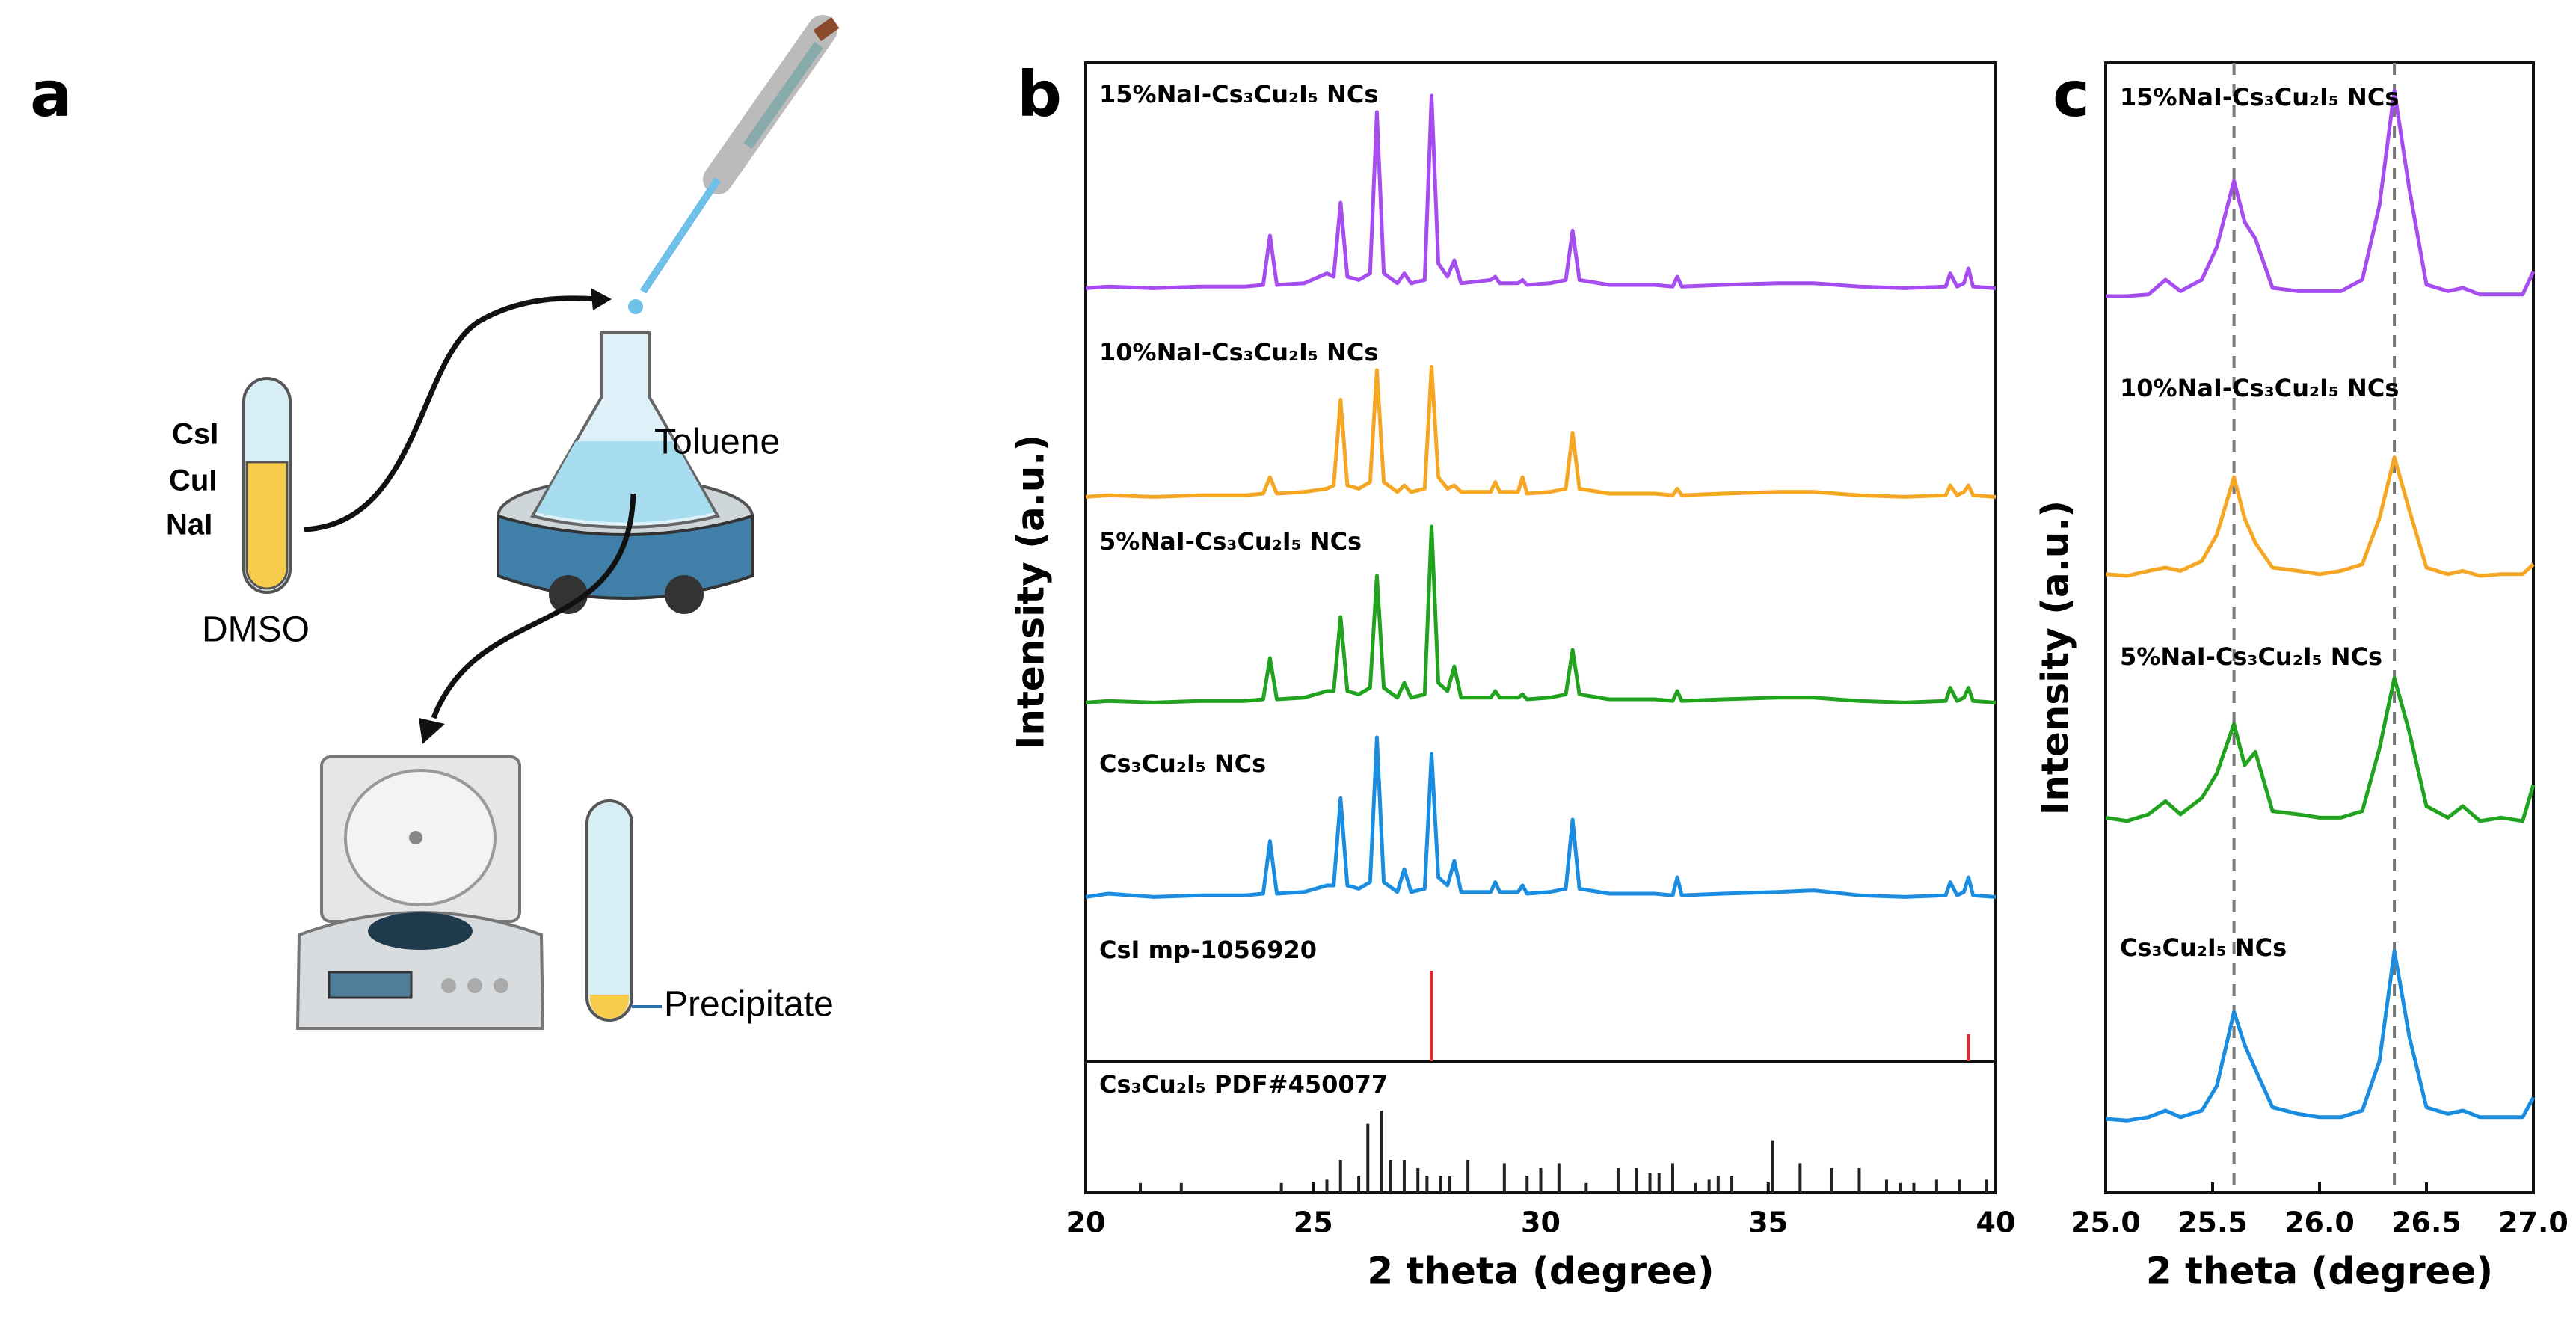 Image resolution: width=2576 pixels, height=1320 pixels. Describe the element at coordinates (609, 911) in the screenshot. I see `test-tube` at that location.